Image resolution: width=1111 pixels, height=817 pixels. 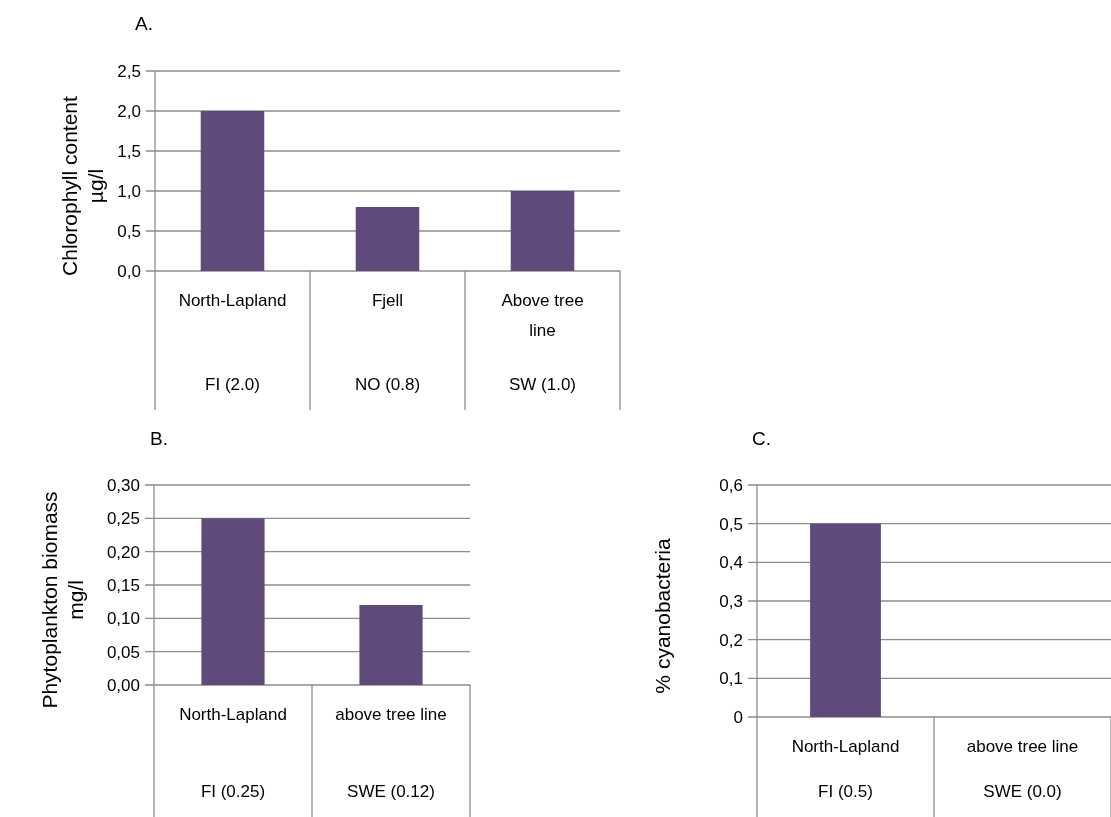 What do you see at coordinates (731, 485) in the screenshot?
I see `y-tick-label: 0,6` at bounding box center [731, 485].